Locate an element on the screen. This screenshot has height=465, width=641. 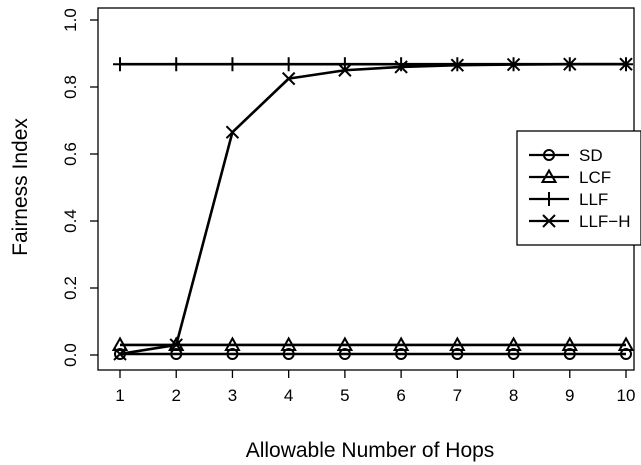
y-tick-label: 0.8 is located at coordinates (70, 87).